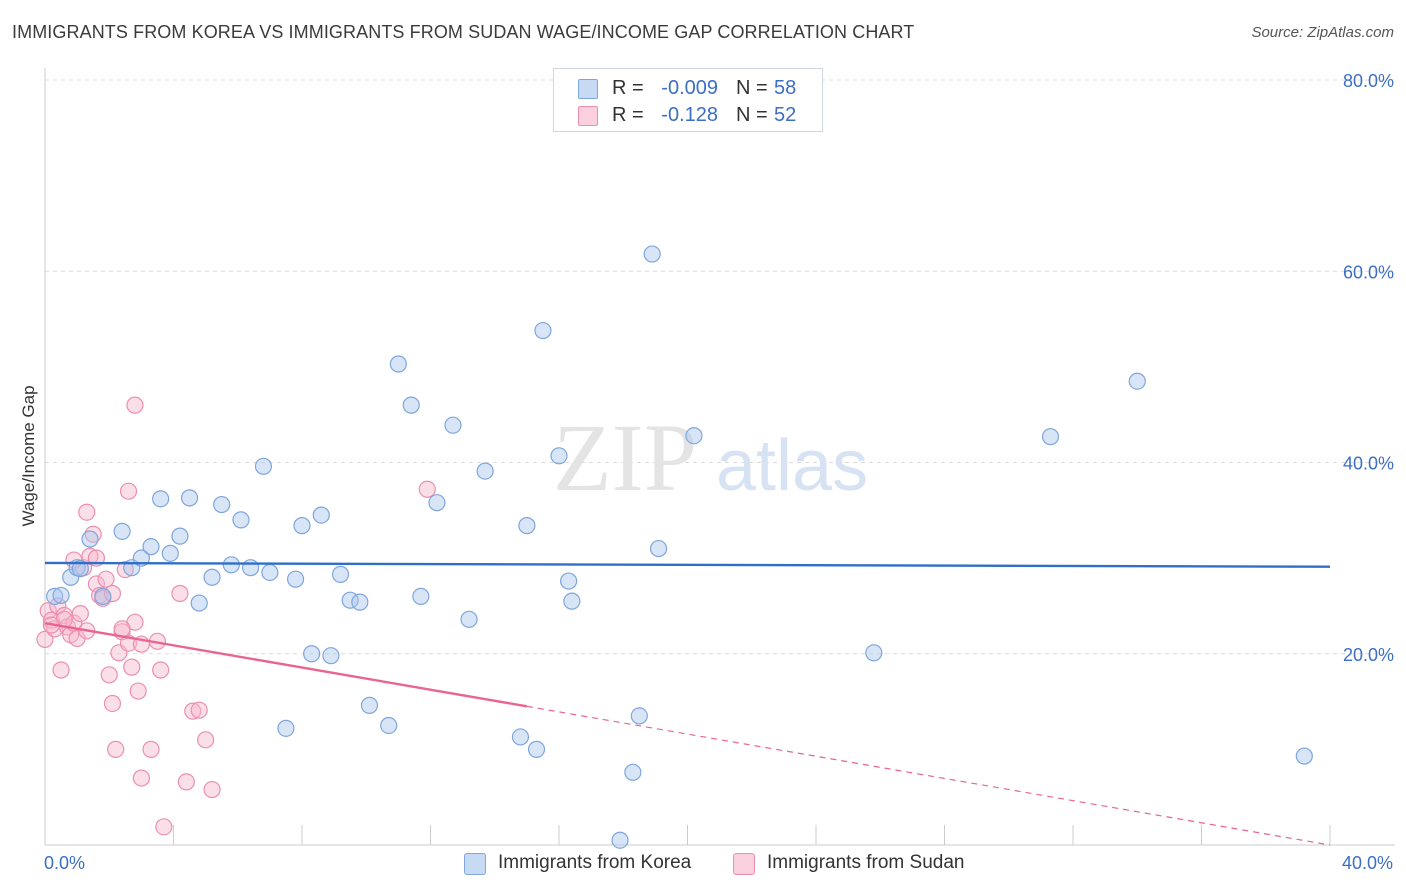 This screenshot has height=892, width=1406. I want to click on y-axis-title: Wage/Income Gap, so click(28, 455).